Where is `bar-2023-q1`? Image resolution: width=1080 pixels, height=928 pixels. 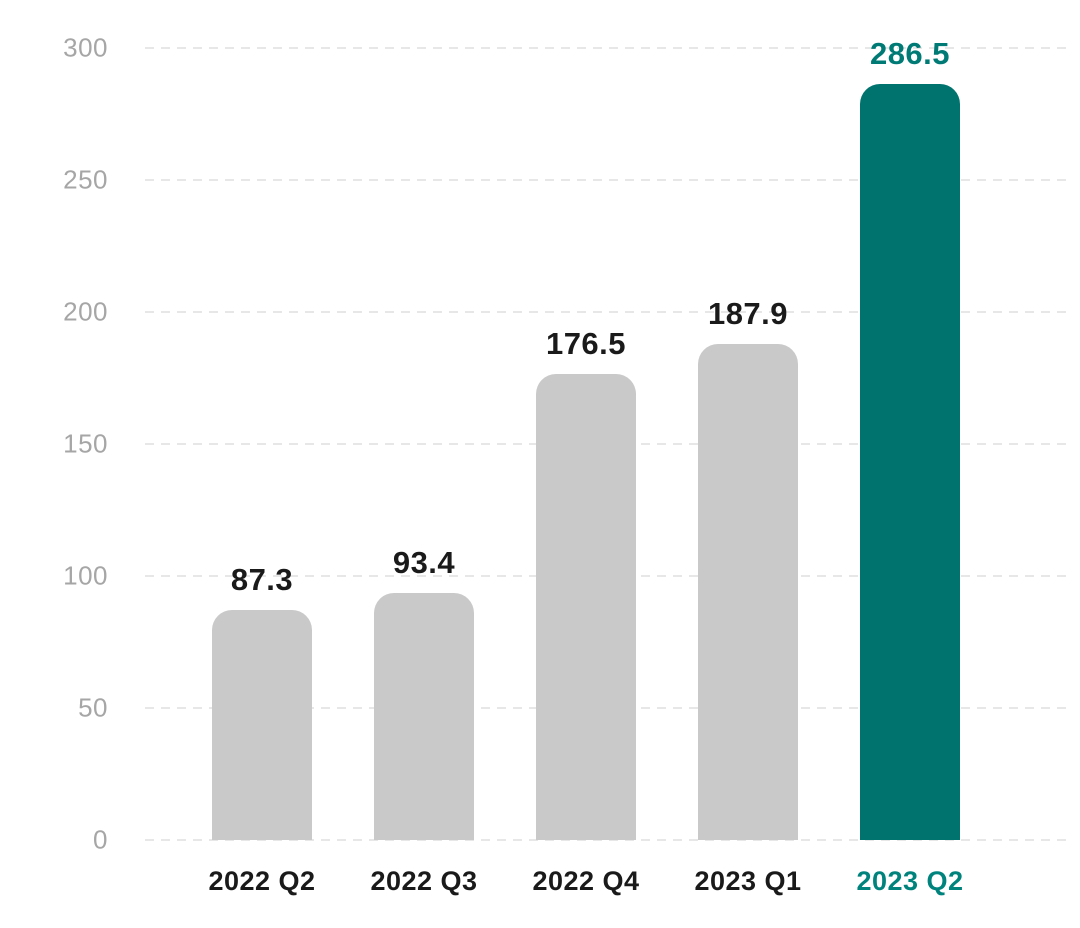
bar-2023-q1 is located at coordinates (748, 591).